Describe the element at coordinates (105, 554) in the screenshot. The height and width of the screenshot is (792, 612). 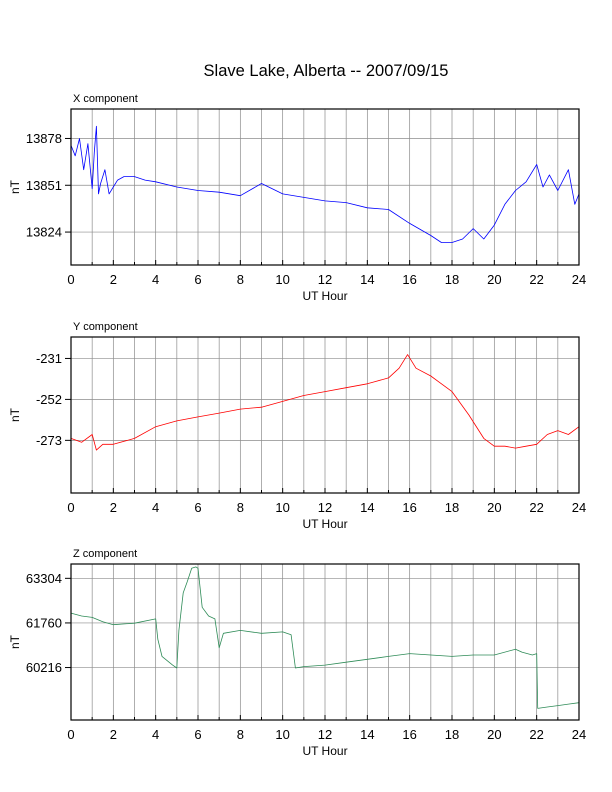
I see `subplot-title: Z component` at that location.